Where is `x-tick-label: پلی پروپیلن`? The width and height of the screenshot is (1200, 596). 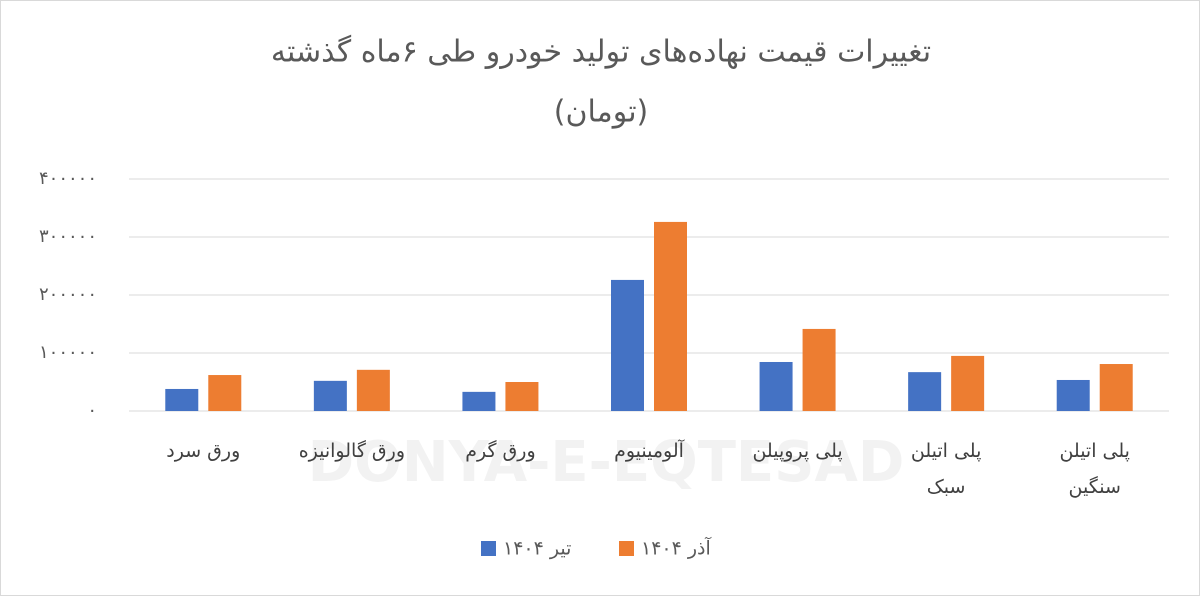 x-tick-label: پلی پروپیلن is located at coordinates (797, 451).